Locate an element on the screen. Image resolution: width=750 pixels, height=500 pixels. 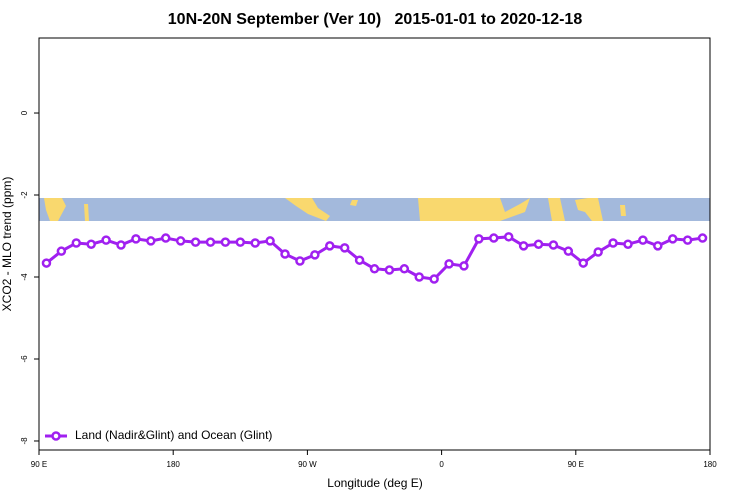
y-tick-label: -8 is located at coordinates (24, 441).